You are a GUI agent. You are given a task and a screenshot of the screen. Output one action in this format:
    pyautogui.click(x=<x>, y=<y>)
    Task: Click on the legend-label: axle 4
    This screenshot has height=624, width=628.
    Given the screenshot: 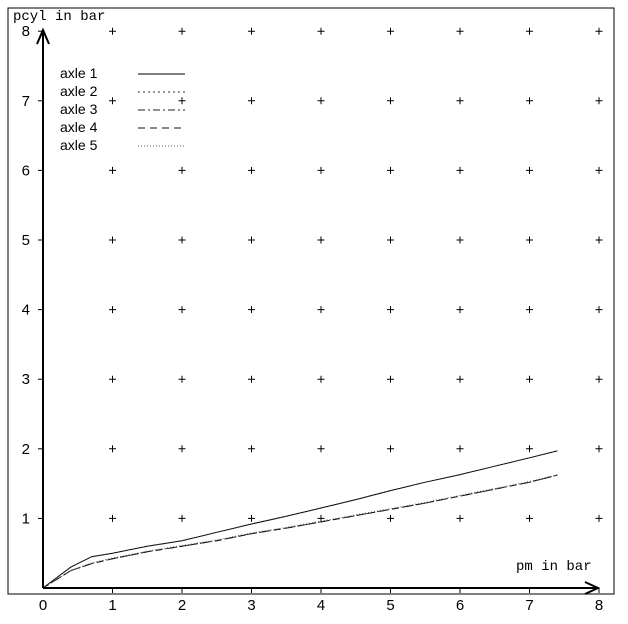 What is the action you would take?
    pyautogui.click(x=79, y=127)
    